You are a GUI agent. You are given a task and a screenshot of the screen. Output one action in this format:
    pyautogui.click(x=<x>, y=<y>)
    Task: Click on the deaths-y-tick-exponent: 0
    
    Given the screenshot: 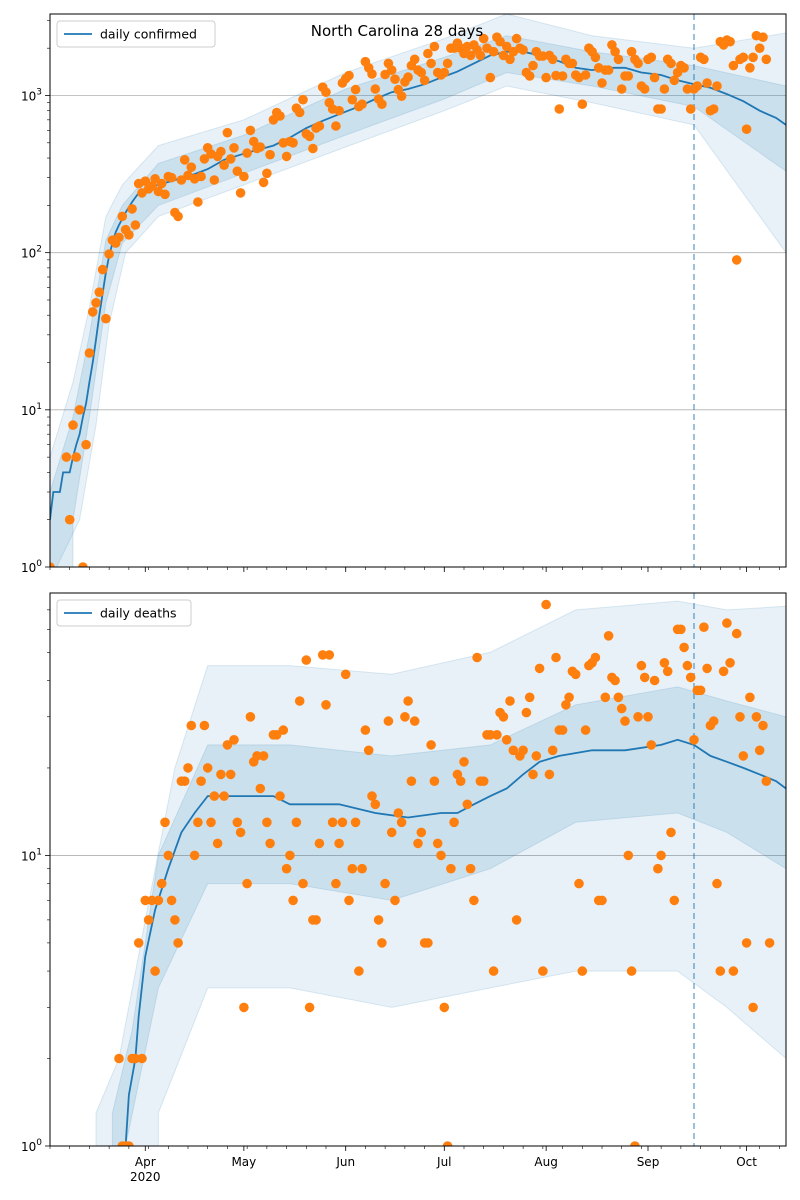 What is the action you would take?
    pyautogui.click(x=39, y=1143)
    